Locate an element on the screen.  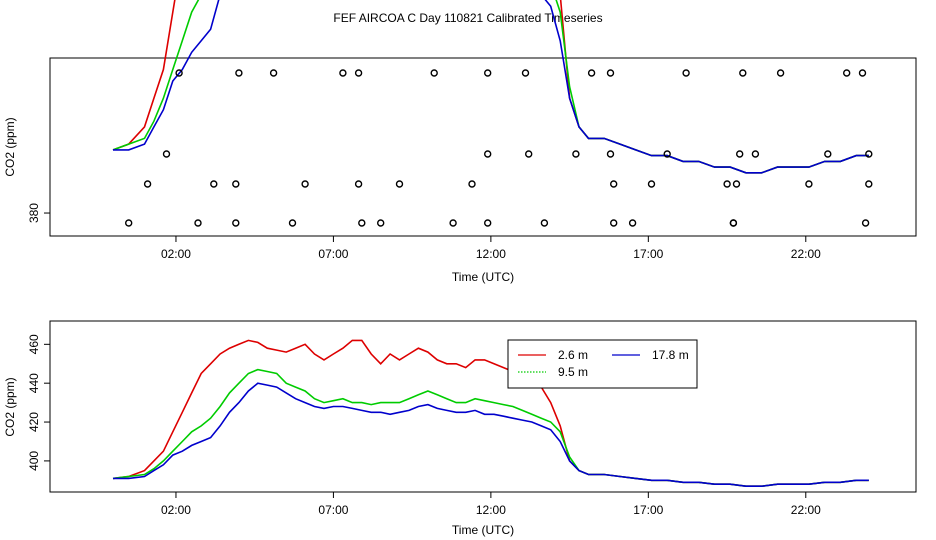
top-y-tick-label: 380 is located at coordinates (34, 213).